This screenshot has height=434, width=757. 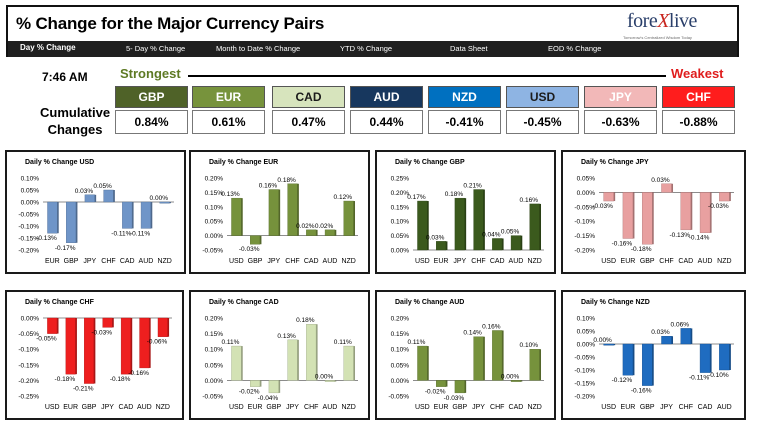 I want to click on bar-value-label: -0.10%, so click(x=718, y=375).